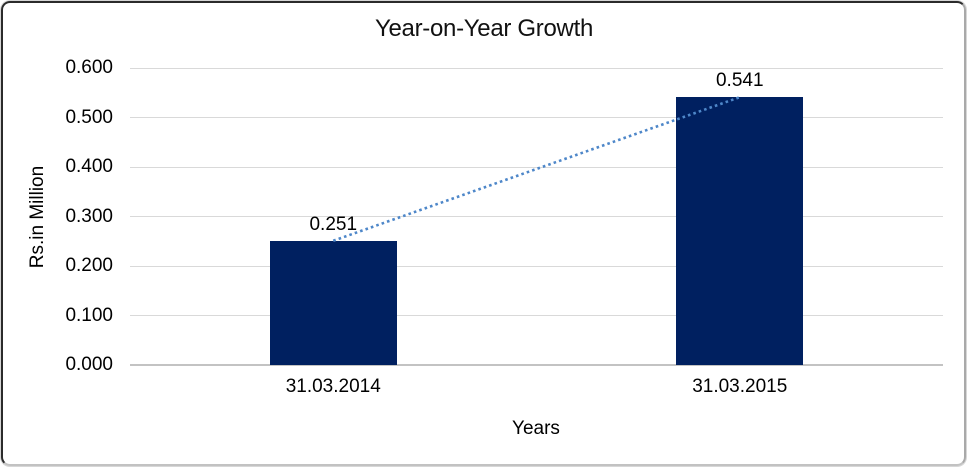  I want to click on bar-value-label: 0.541, so click(739, 81).